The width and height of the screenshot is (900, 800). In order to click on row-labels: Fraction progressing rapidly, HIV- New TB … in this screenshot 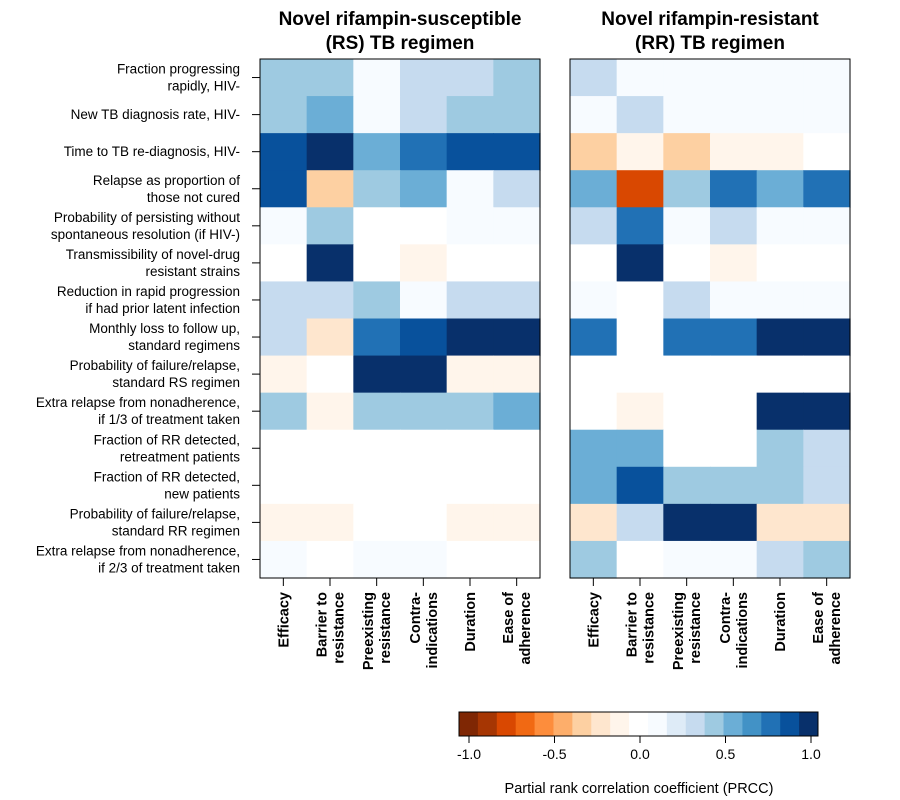, I will do `click(138, 319)`.